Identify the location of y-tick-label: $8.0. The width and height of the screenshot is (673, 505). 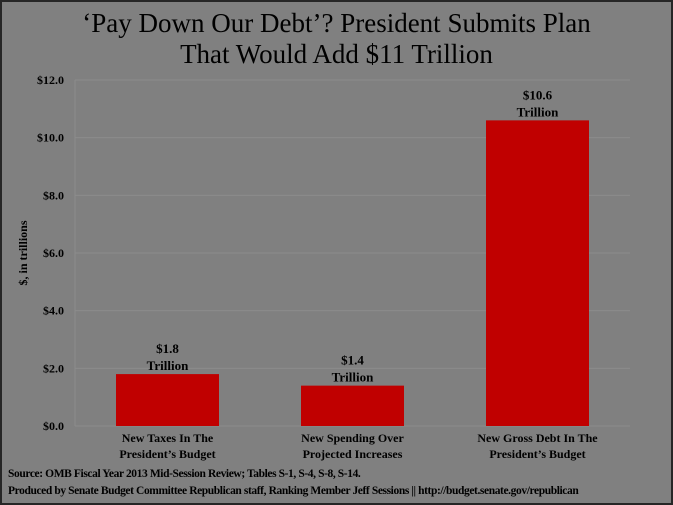
(53, 195).